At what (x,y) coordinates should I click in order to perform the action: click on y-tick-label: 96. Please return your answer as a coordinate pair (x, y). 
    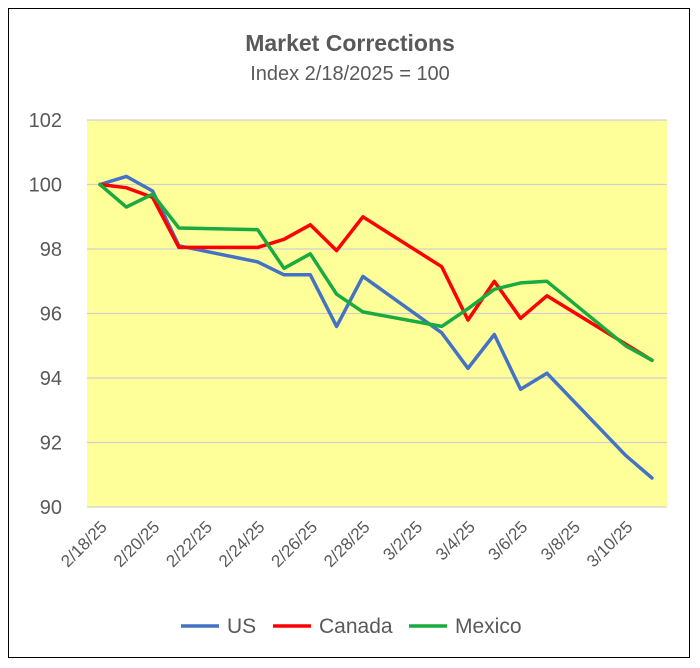
    Looking at the image, I should click on (51, 315).